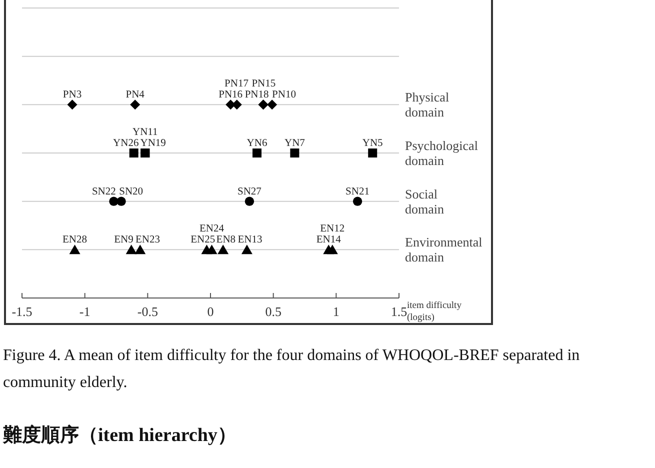 This screenshot has width=655, height=468. What do you see at coordinates (226, 240) in the screenshot?
I see `annotation: EN8` at bounding box center [226, 240].